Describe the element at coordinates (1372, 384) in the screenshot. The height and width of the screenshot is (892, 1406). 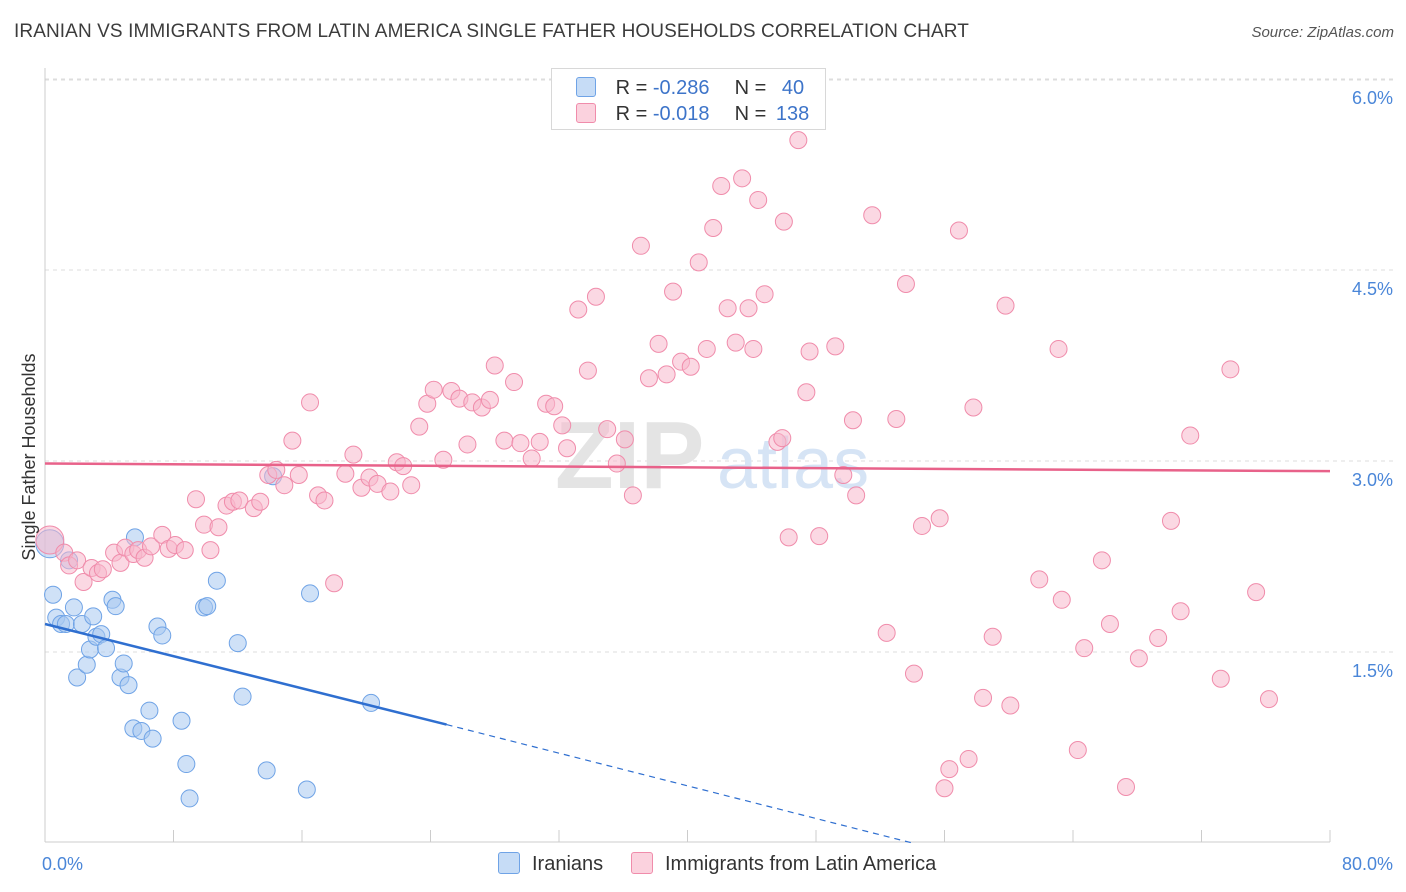
I see `y-tick-labels: 1.5% 3.0% 4.5% 6.0%` at that location.